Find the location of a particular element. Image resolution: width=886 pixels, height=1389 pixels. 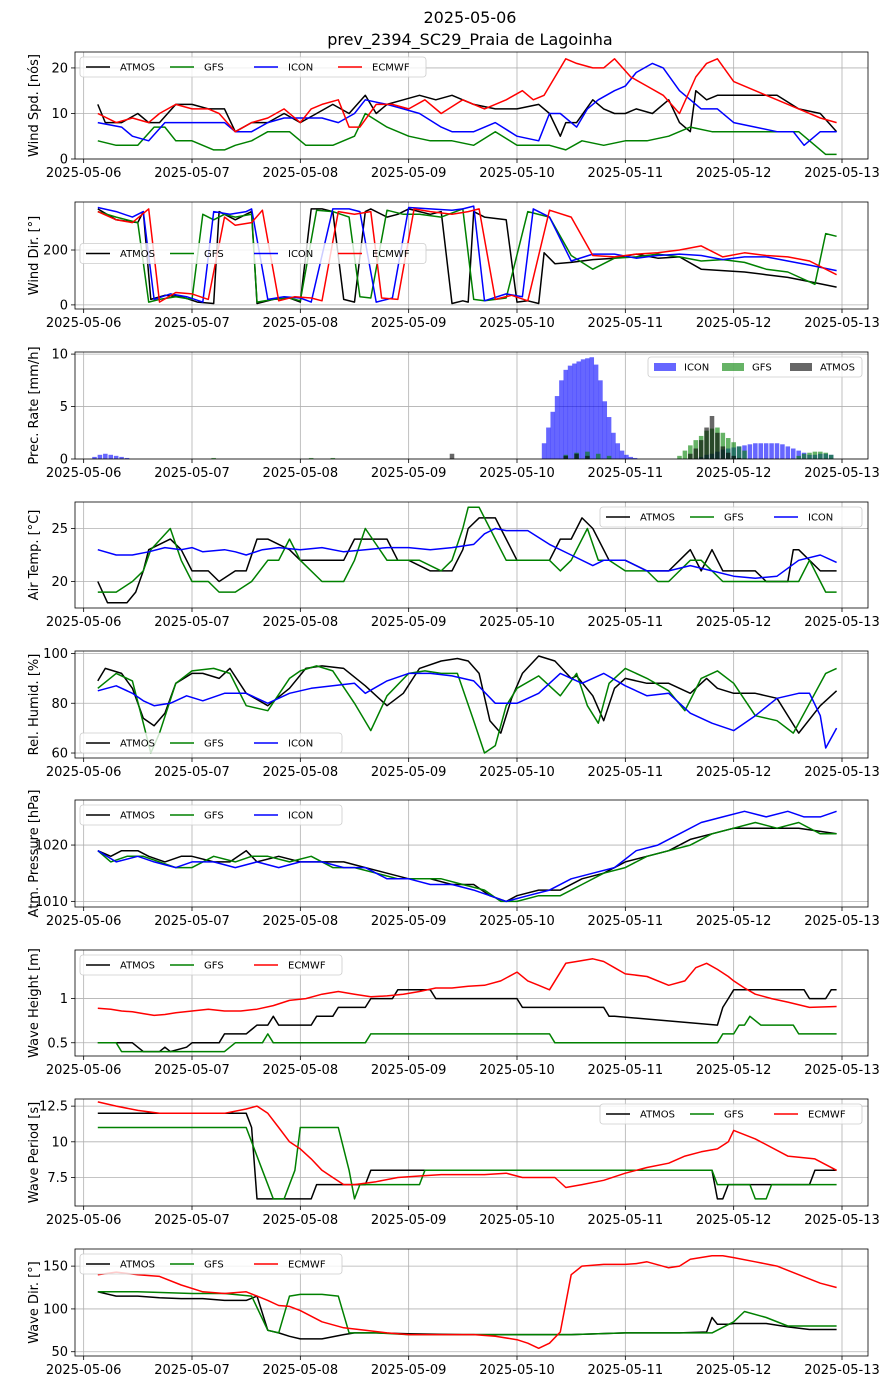

axes-frame is located at coordinates (471, 255).